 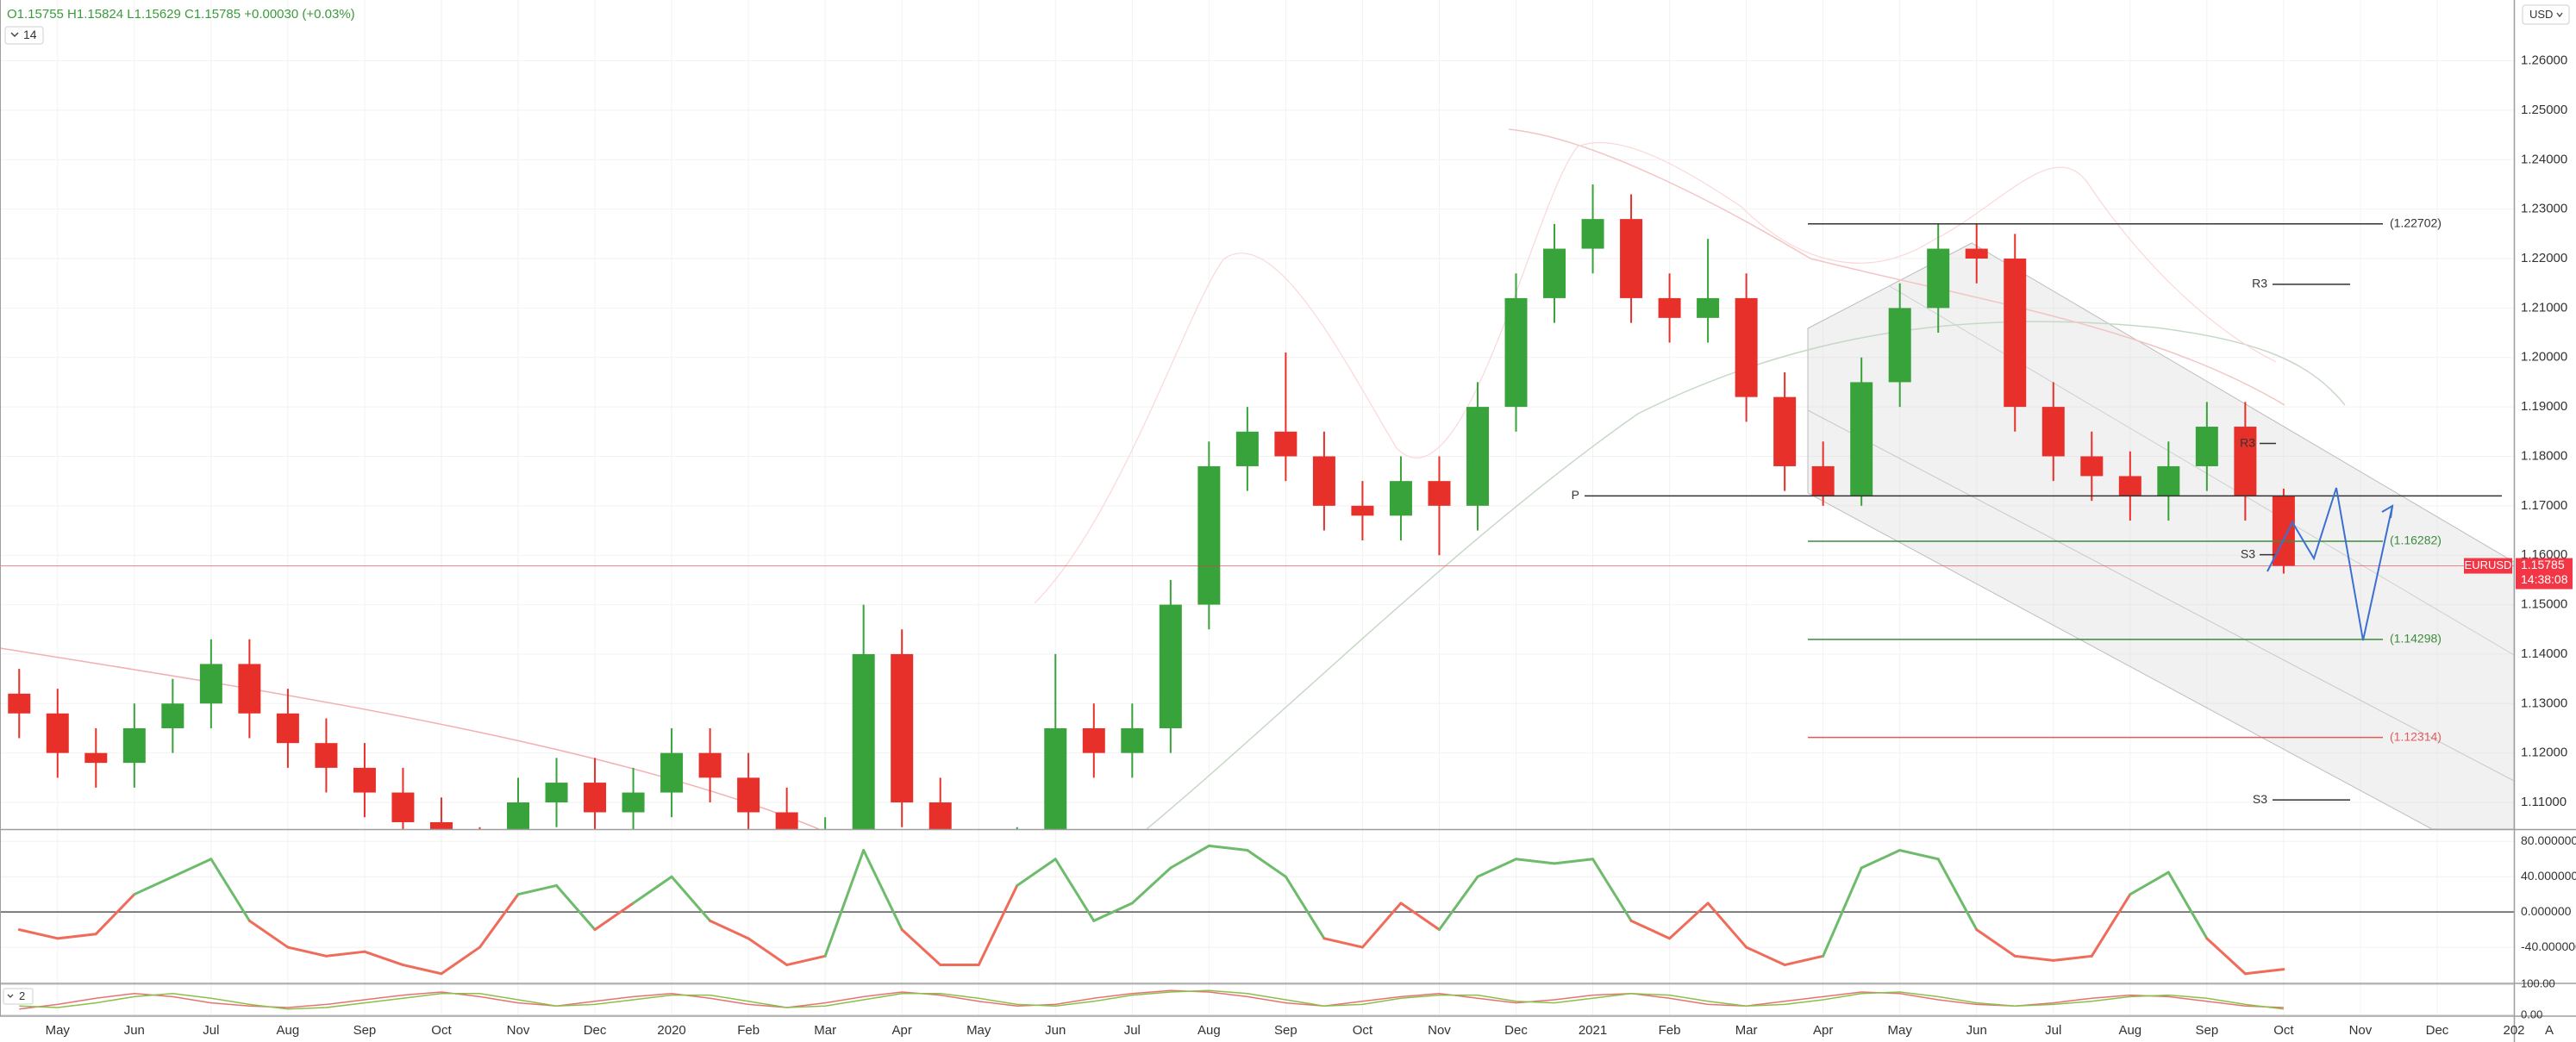 What do you see at coordinates (1896, 267) in the screenshot?
I see `moving-average` at bounding box center [1896, 267].